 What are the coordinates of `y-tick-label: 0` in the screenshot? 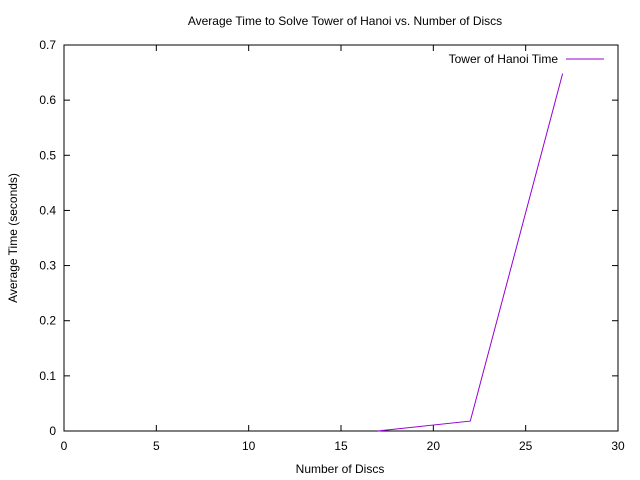 It's located at (52, 431).